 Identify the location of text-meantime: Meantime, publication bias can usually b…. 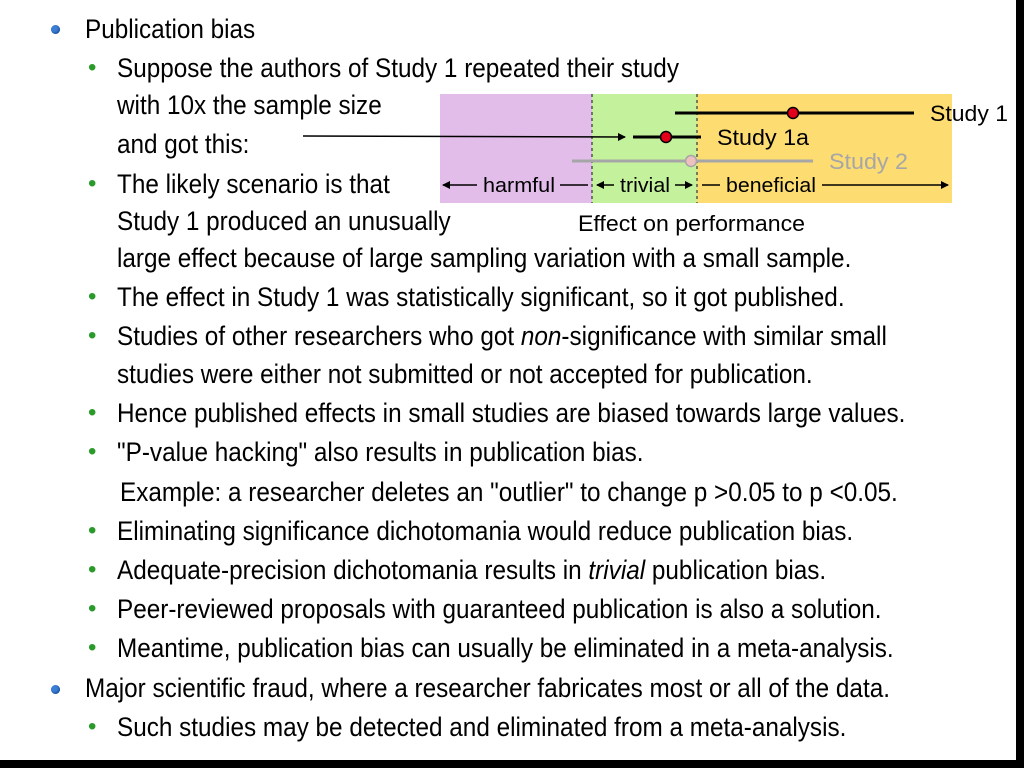
(505, 648).